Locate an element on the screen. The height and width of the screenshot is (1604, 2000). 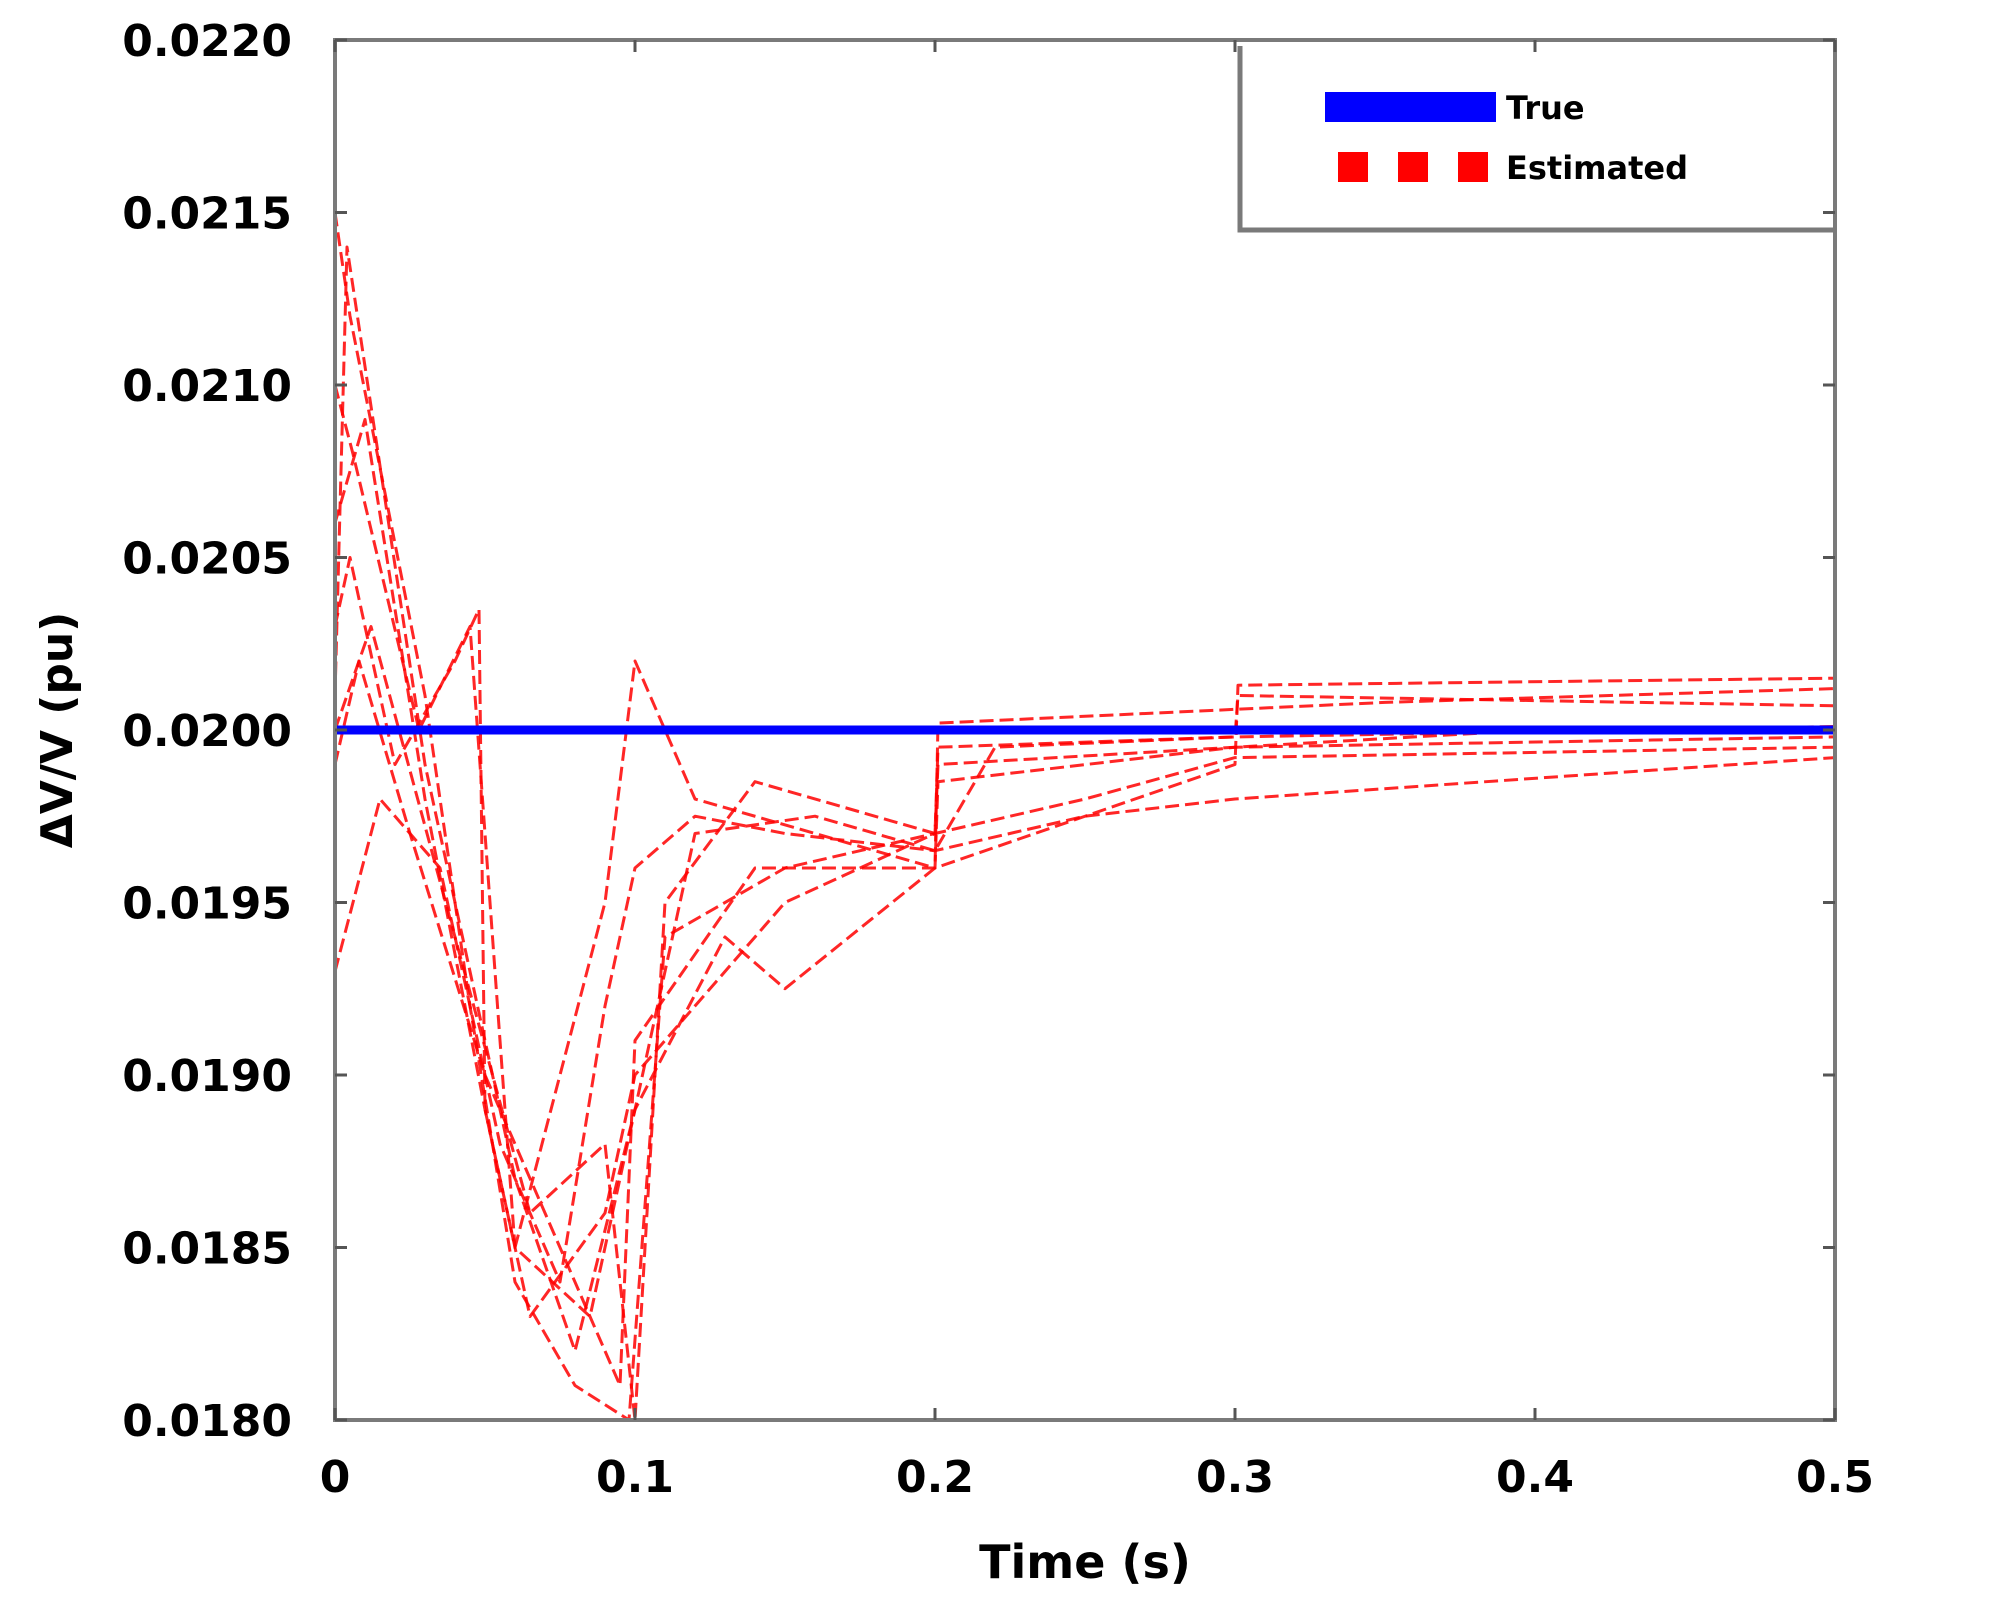
y-tick-label: 0.0200 is located at coordinates (207, 731).